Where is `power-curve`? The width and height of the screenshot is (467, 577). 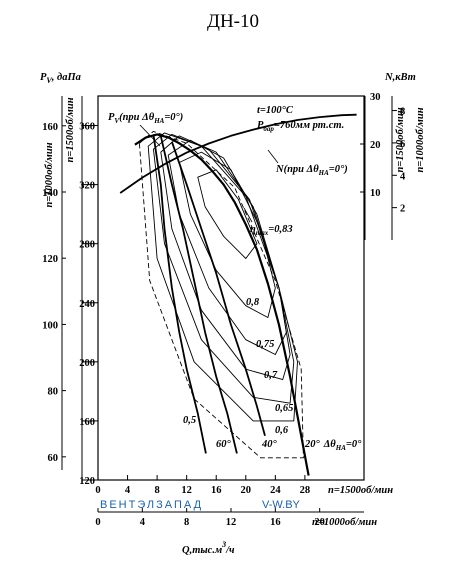
power-curve is located at coordinates (238, 153).